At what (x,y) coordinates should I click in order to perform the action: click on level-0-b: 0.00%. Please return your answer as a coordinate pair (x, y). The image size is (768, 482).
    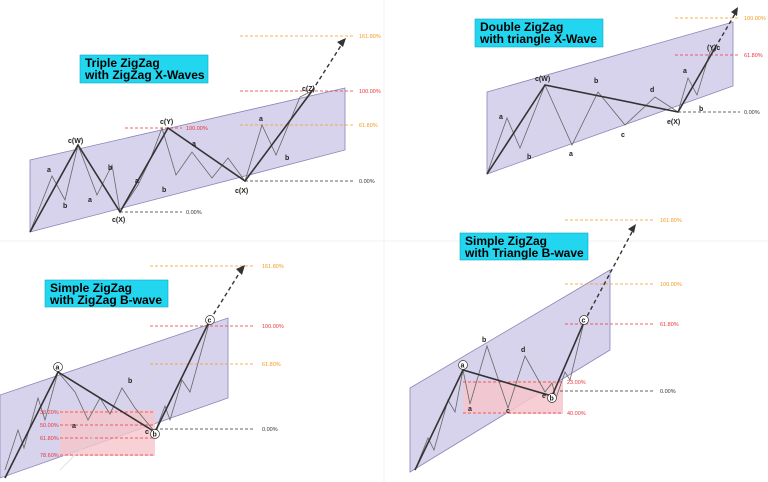
    Looking at the image, I should click on (367, 182).